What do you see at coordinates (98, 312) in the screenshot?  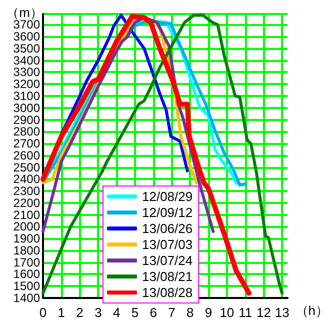 I see `x-tick-label: 3` at bounding box center [98, 312].